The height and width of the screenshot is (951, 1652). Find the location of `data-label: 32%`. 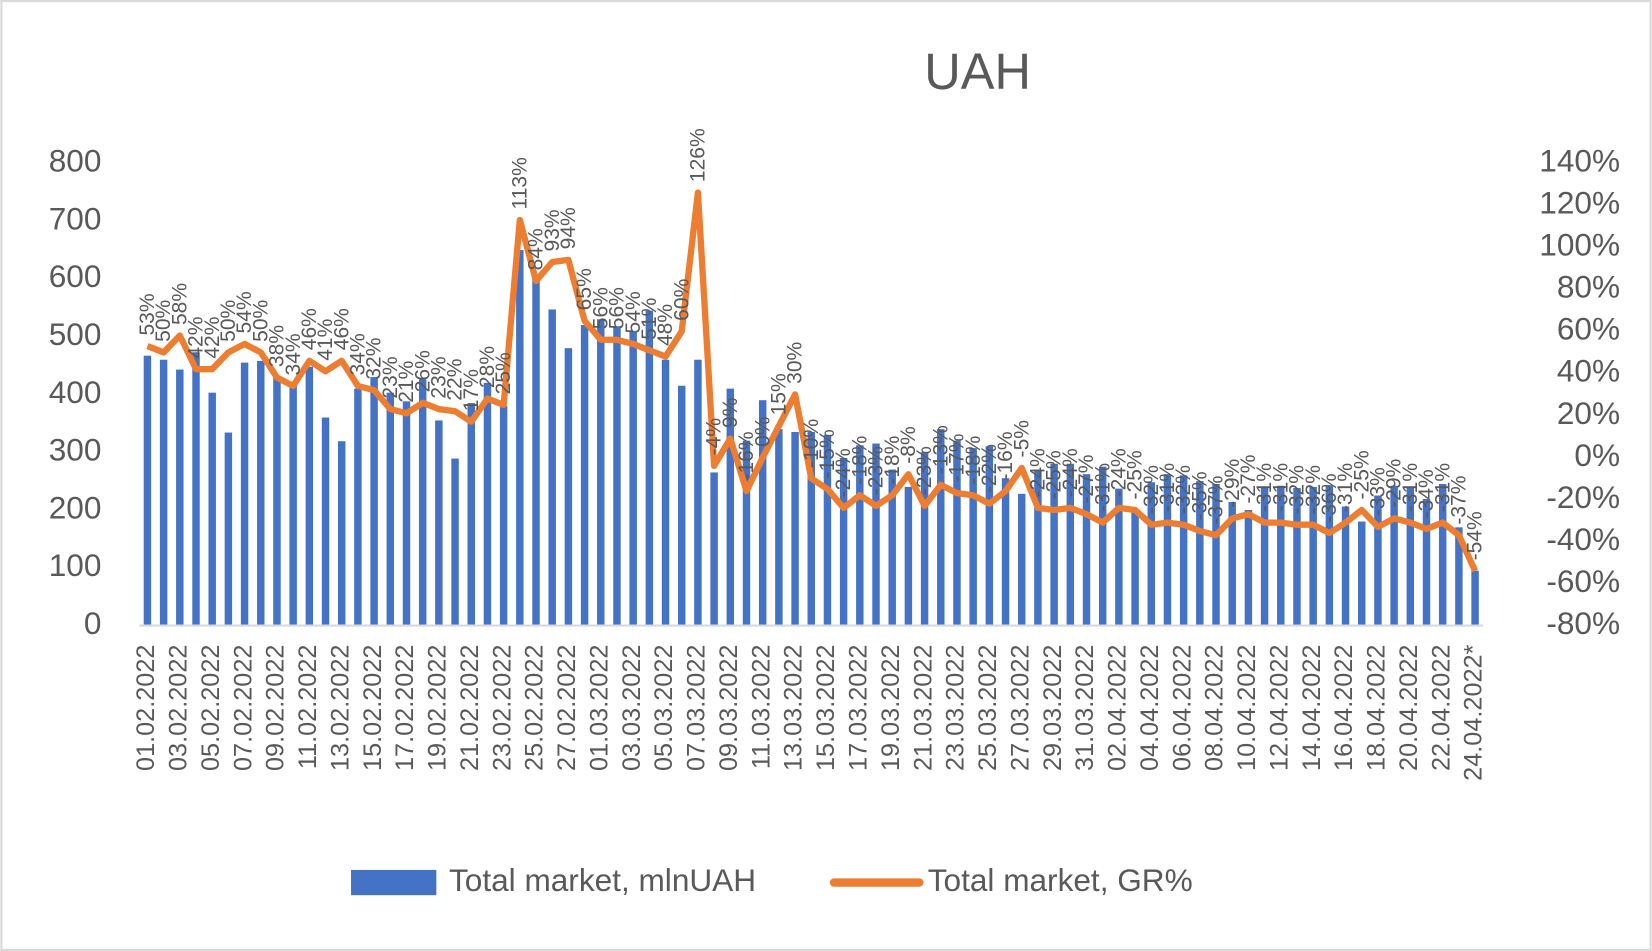

data-label: 32% is located at coordinates (374, 359).